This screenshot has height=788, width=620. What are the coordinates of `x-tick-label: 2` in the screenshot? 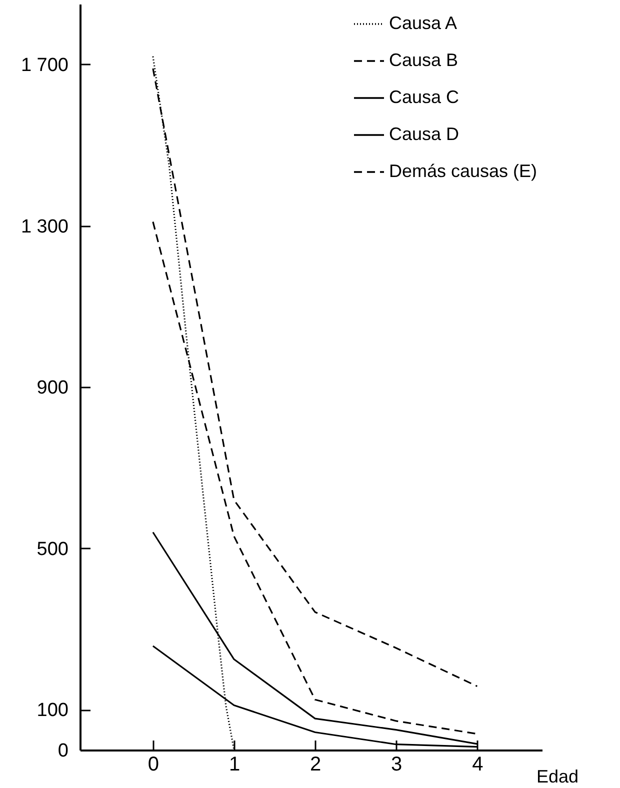 It's located at (316, 765).